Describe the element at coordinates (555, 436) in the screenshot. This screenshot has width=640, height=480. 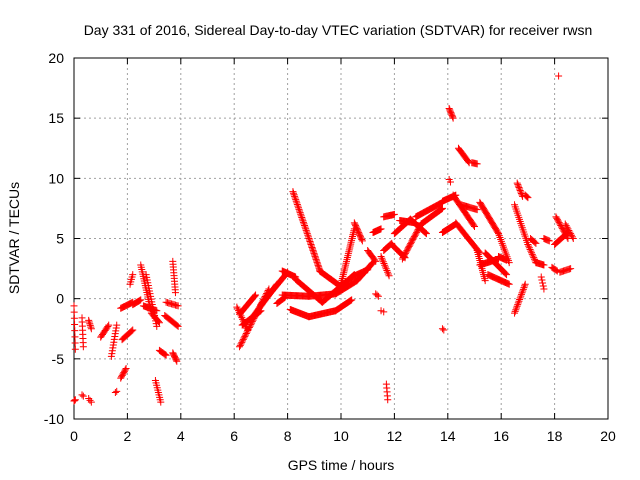
I see `x-tick-label: 18` at that location.